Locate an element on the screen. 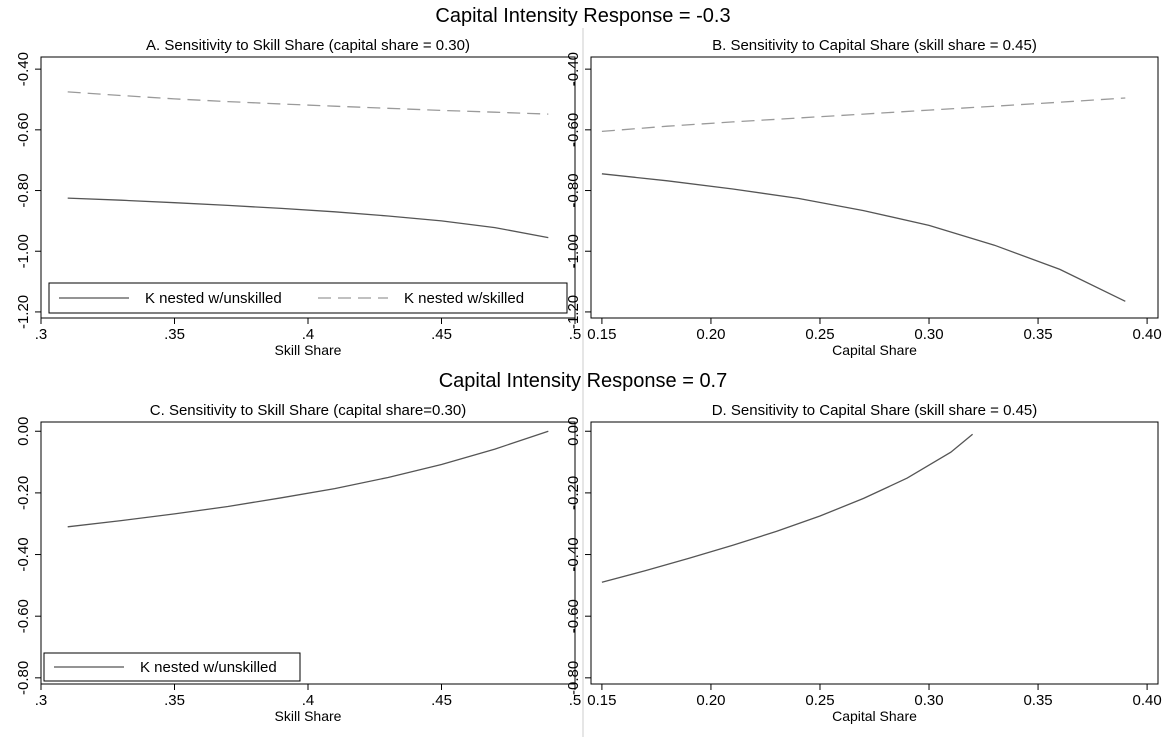  top-figure-title: Capital Intensity Response = -0.3 is located at coordinates (582, 16).